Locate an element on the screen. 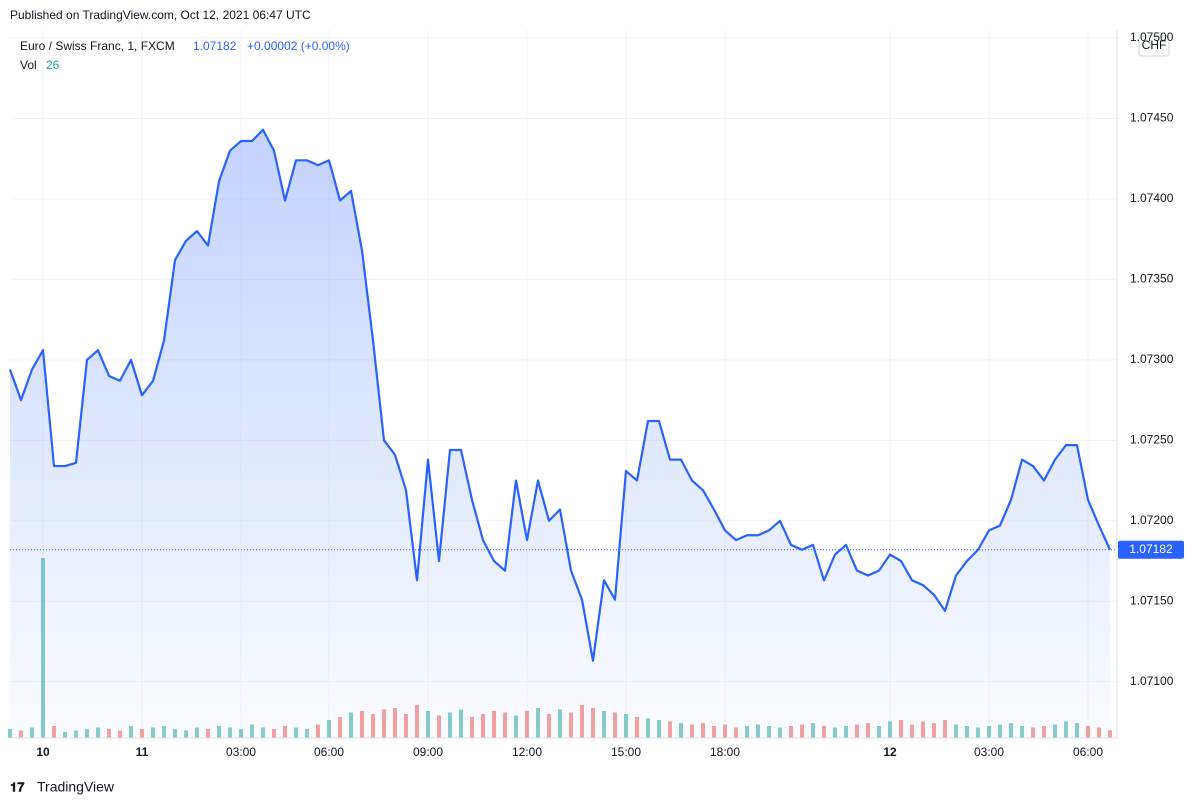 This screenshot has height=812, width=1200. brand: TradingView is located at coordinates (76, 787).